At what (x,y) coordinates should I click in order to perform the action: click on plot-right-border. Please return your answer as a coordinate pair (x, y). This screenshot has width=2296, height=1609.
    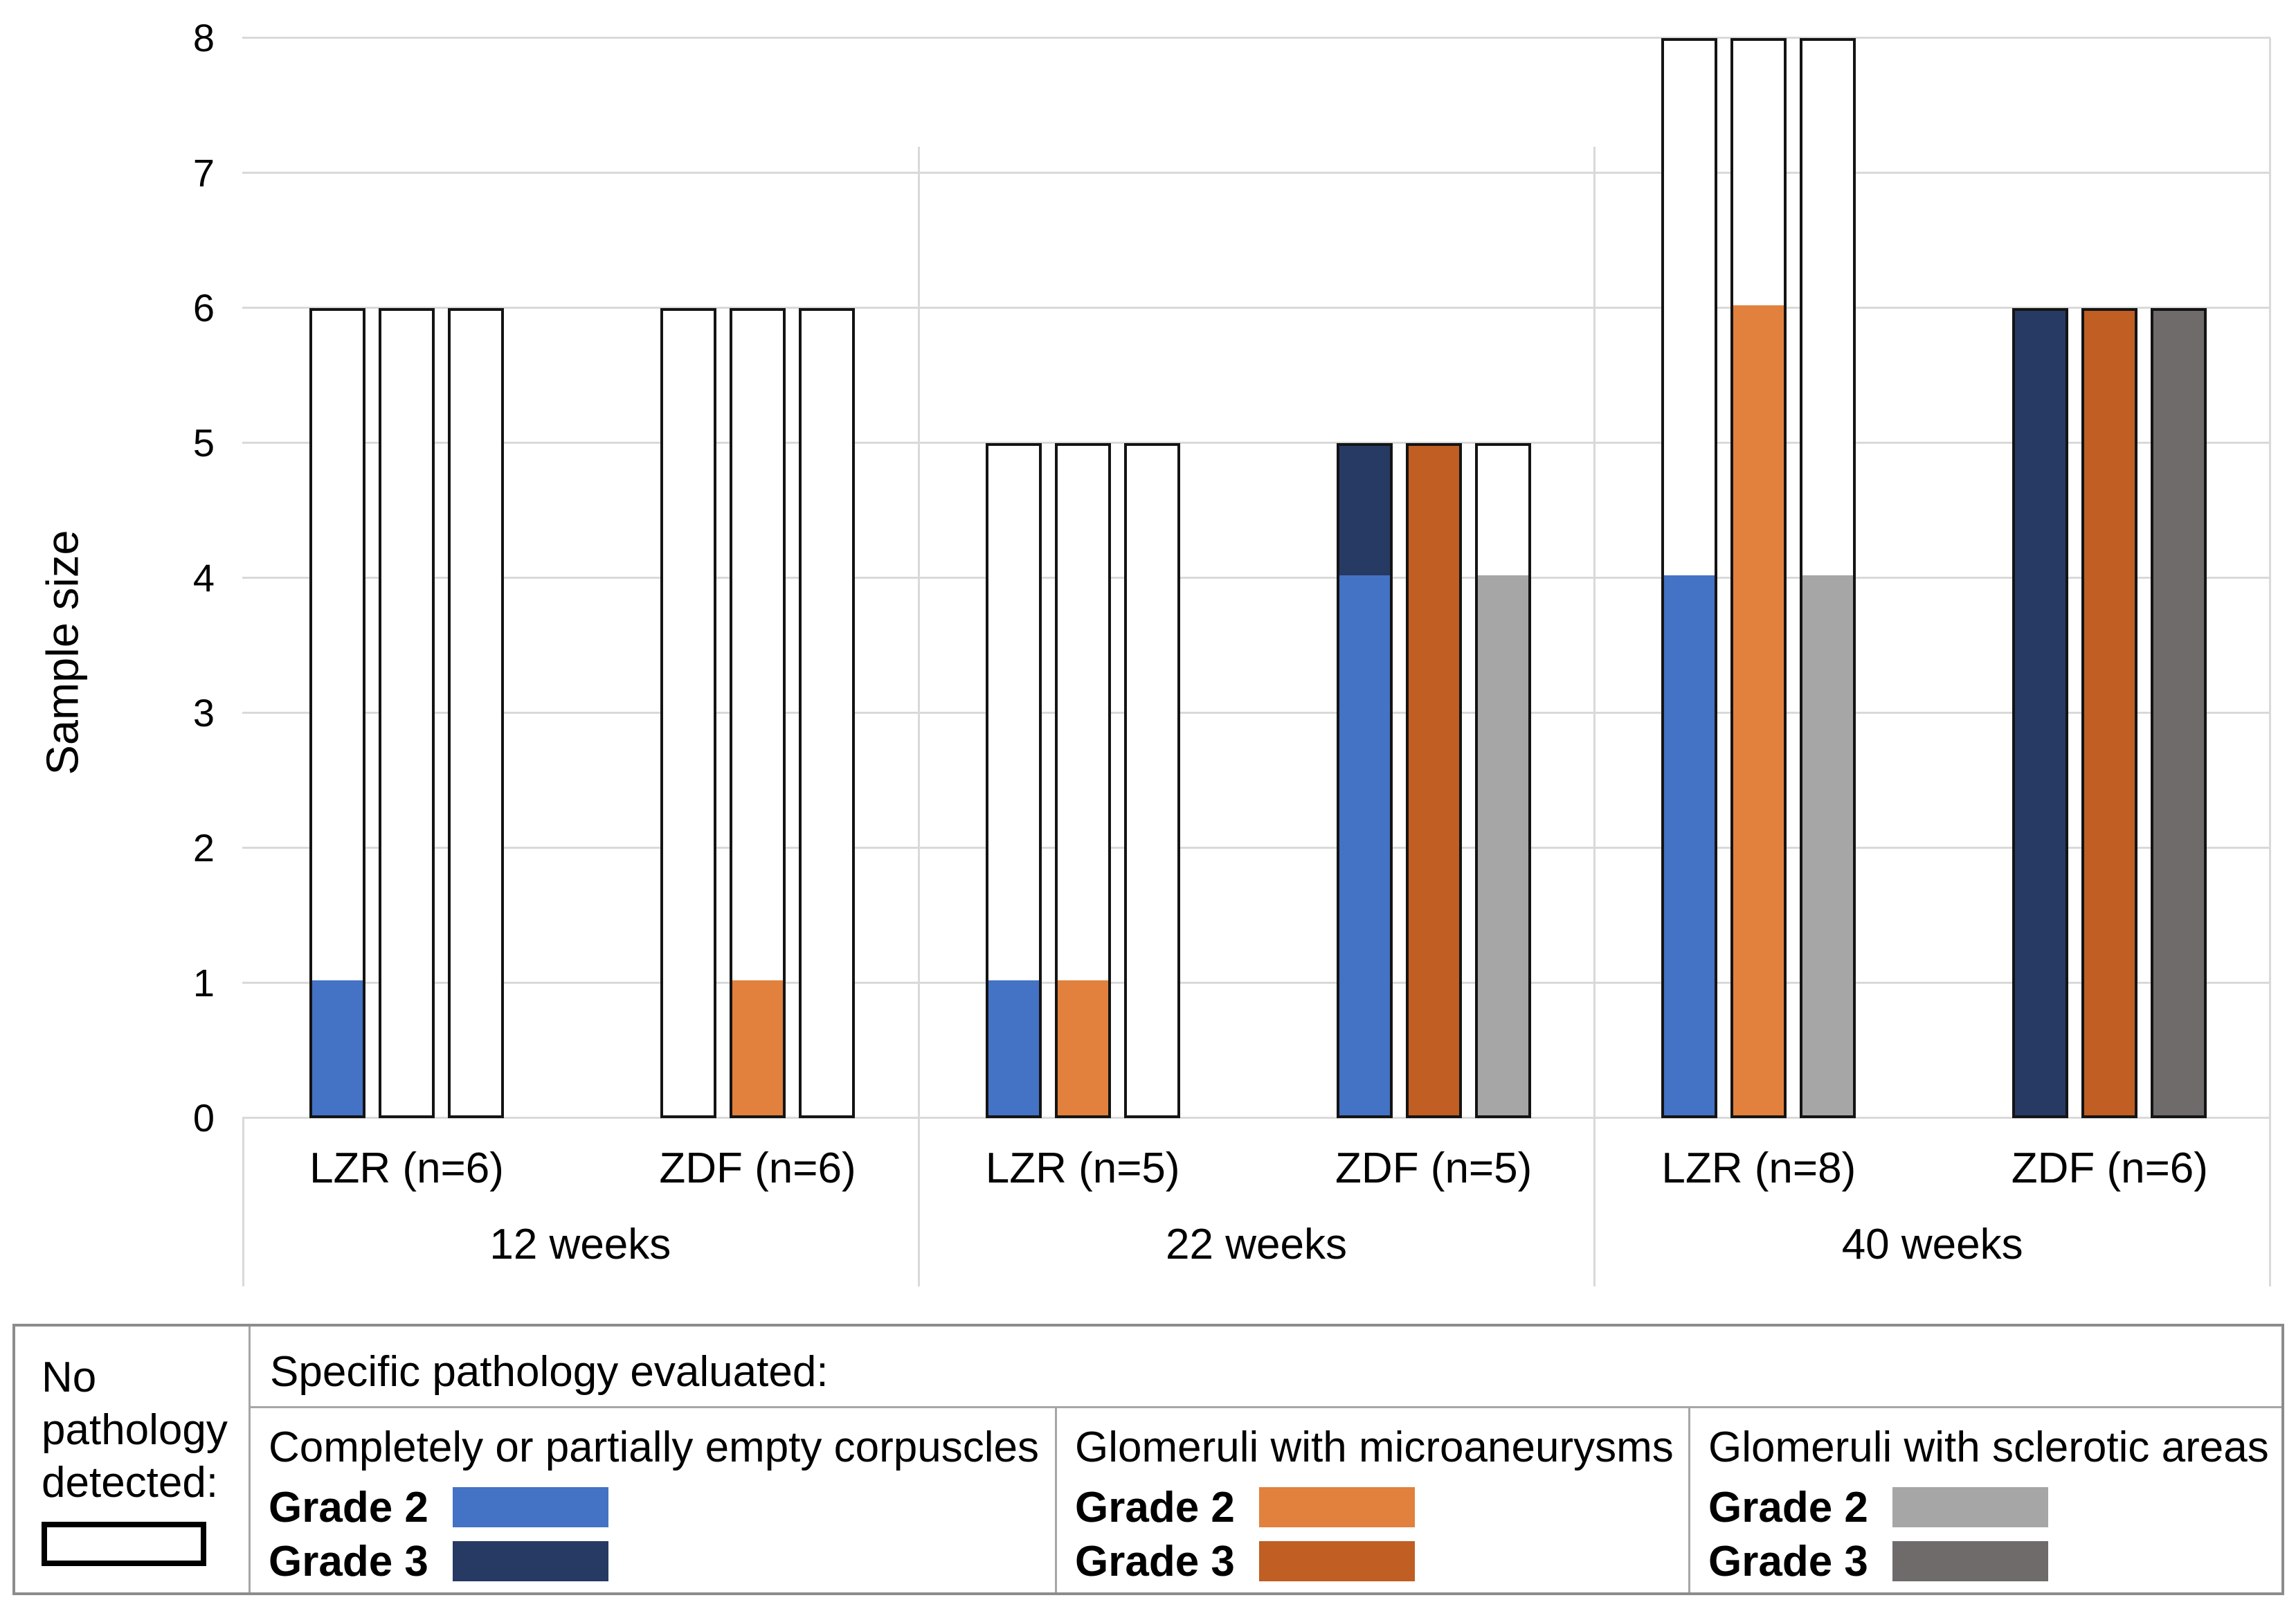
    Looking at the image, I should click on (2270, 662).